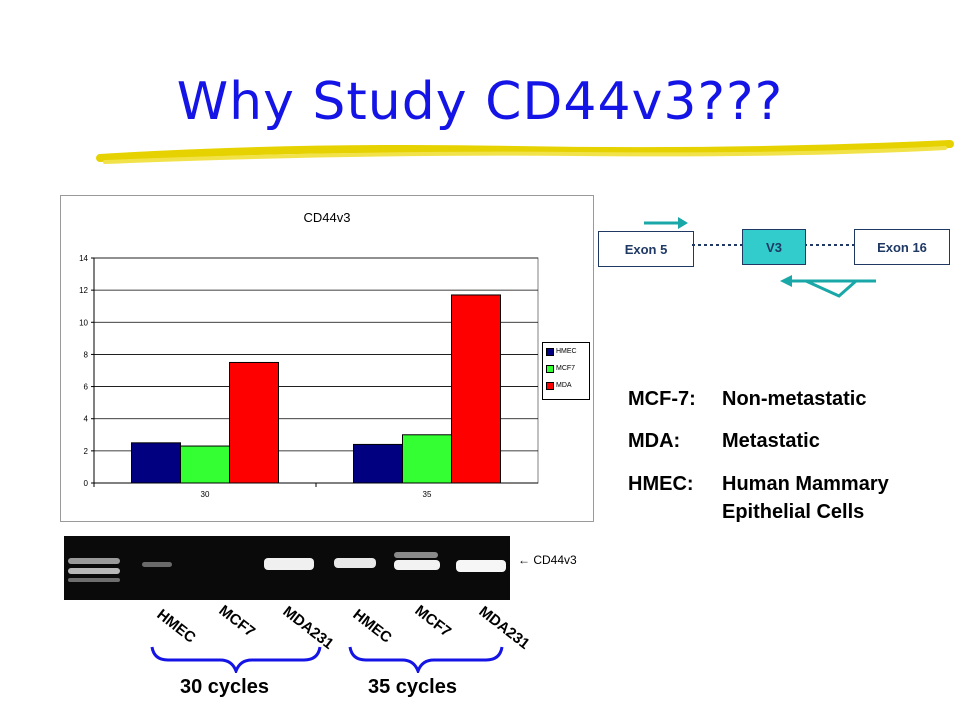  I want to click on gel-marker-label: ← CD44v3, so click(547, 560).